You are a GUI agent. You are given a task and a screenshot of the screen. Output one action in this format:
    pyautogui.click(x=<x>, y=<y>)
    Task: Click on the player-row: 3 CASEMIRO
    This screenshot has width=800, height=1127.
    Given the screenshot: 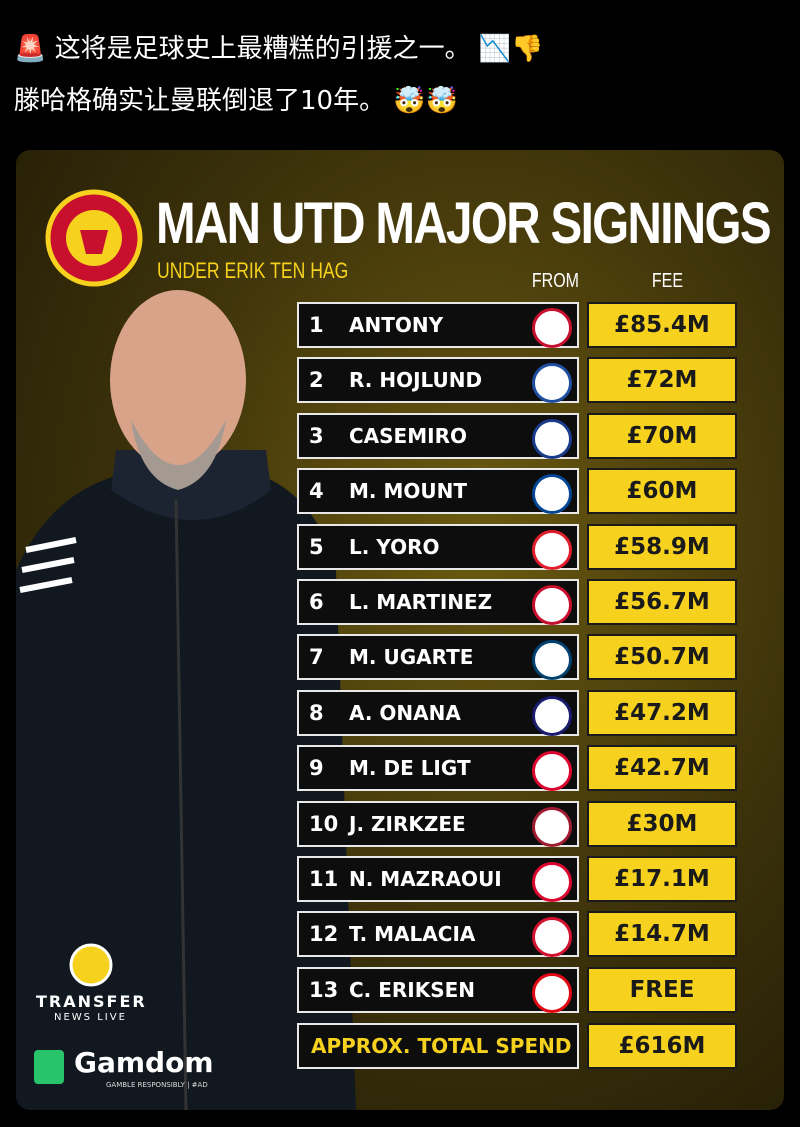 What is the action you would take?
    pyautogui.click(x=438, y=435)
    